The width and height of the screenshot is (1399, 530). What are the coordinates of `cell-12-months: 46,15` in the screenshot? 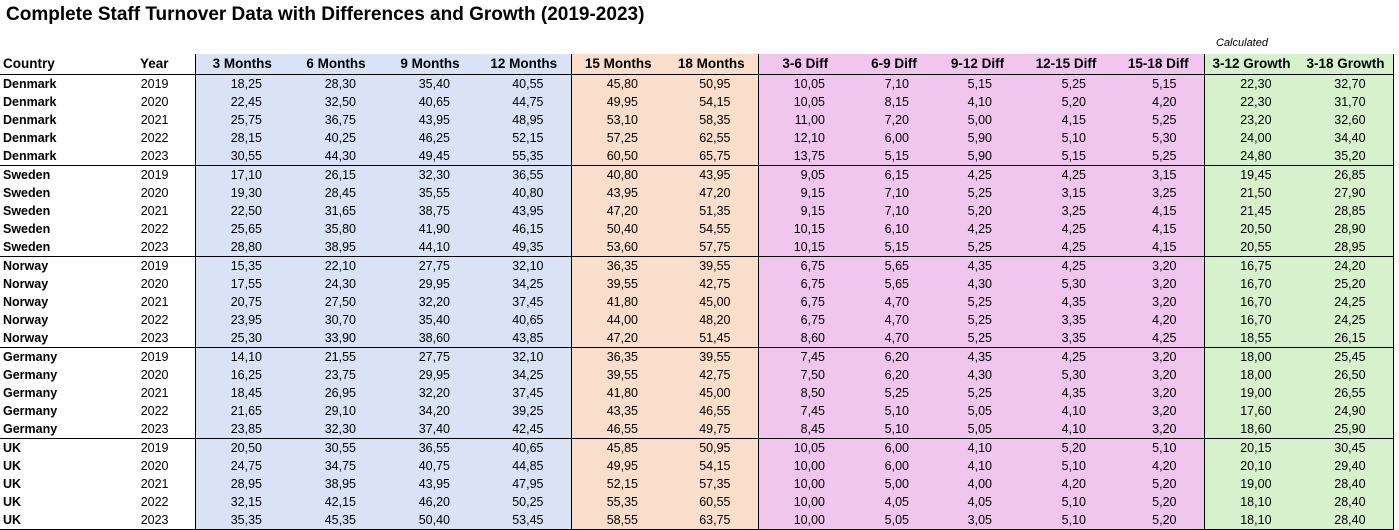 It's located at (524, 229).